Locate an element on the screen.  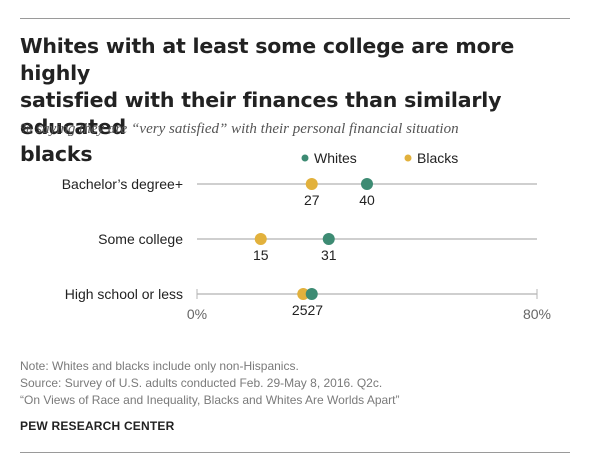
data-label-blacks: 15 is located at coordinates (261, 255).